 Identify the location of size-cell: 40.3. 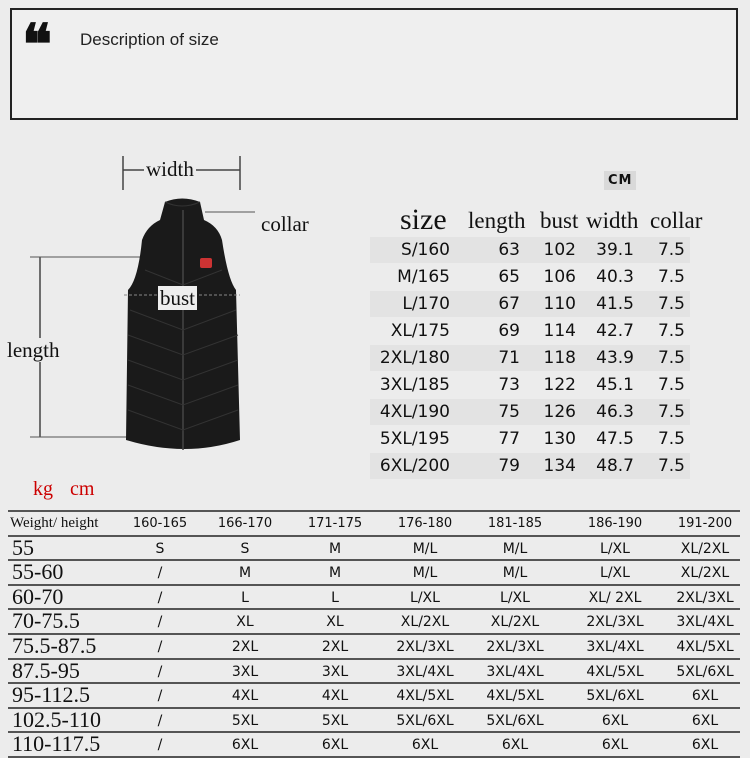
(615, 277).